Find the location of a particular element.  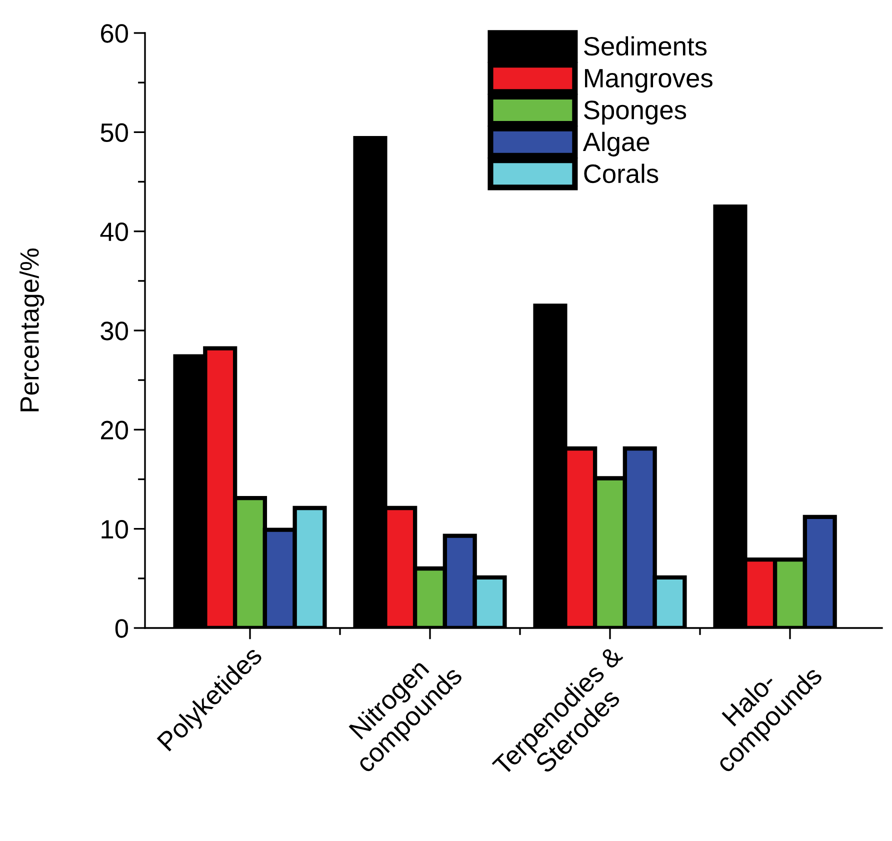

legend-label: Sponges is located at coordinates (635, 112).